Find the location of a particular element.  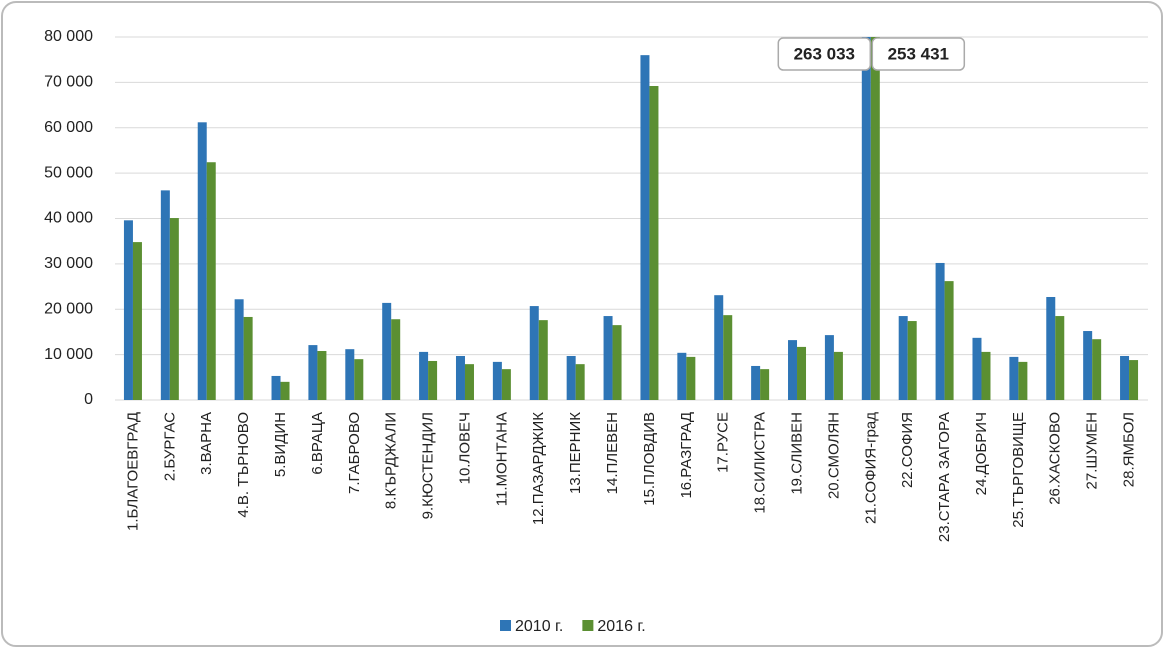

x-tick-label: 24.ДОБРИЧ is located at coordinates (981, 453).